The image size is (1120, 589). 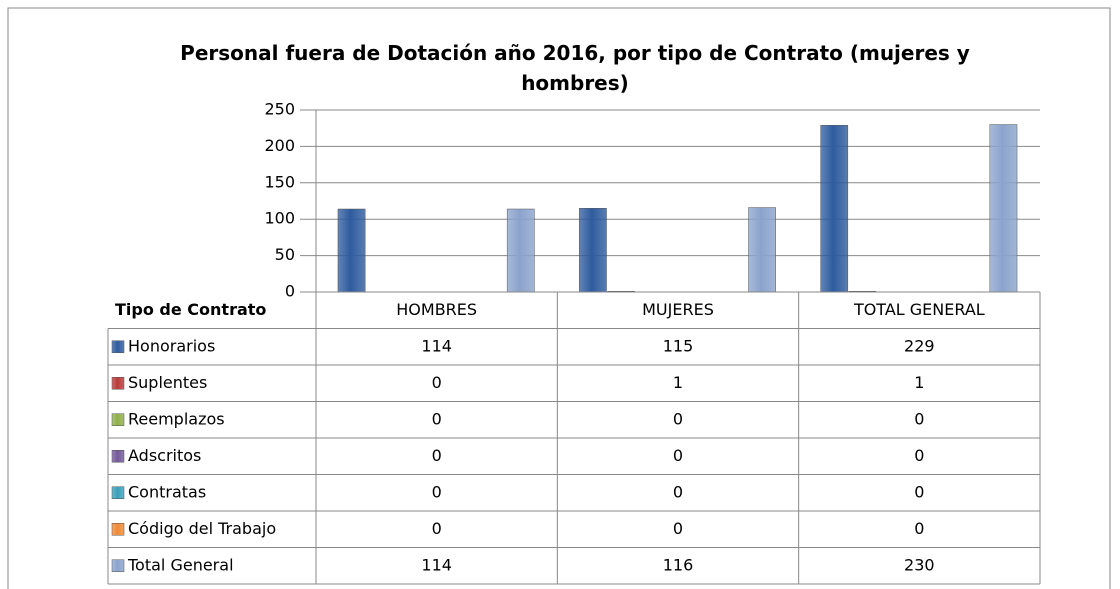 What do you see at coordinates (279, 145) in the screenshot?
I see `y-tick-label: 200` at bounding box center [279, 145].